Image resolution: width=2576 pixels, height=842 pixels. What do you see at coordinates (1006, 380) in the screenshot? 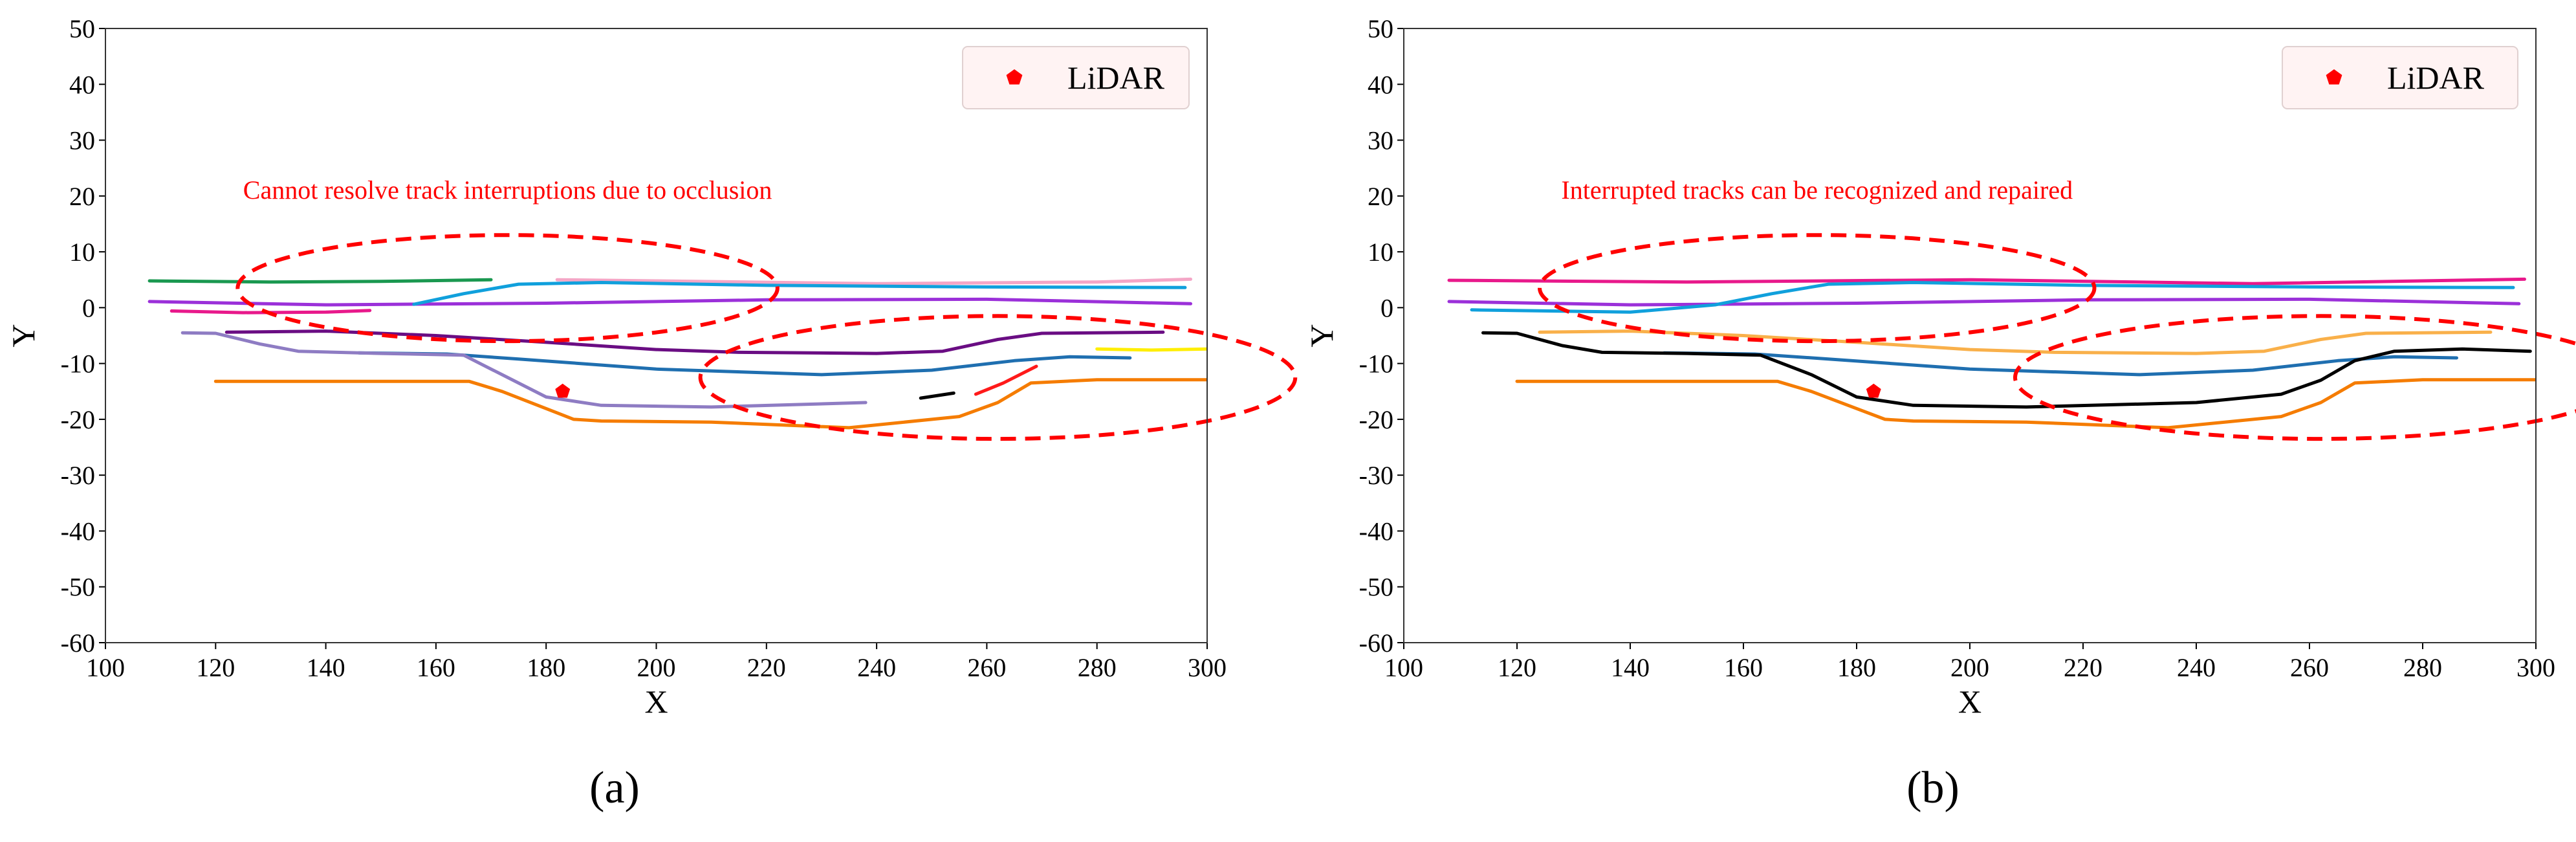
I see `series-line-red-fragment` at bounding box center [1006, 380].